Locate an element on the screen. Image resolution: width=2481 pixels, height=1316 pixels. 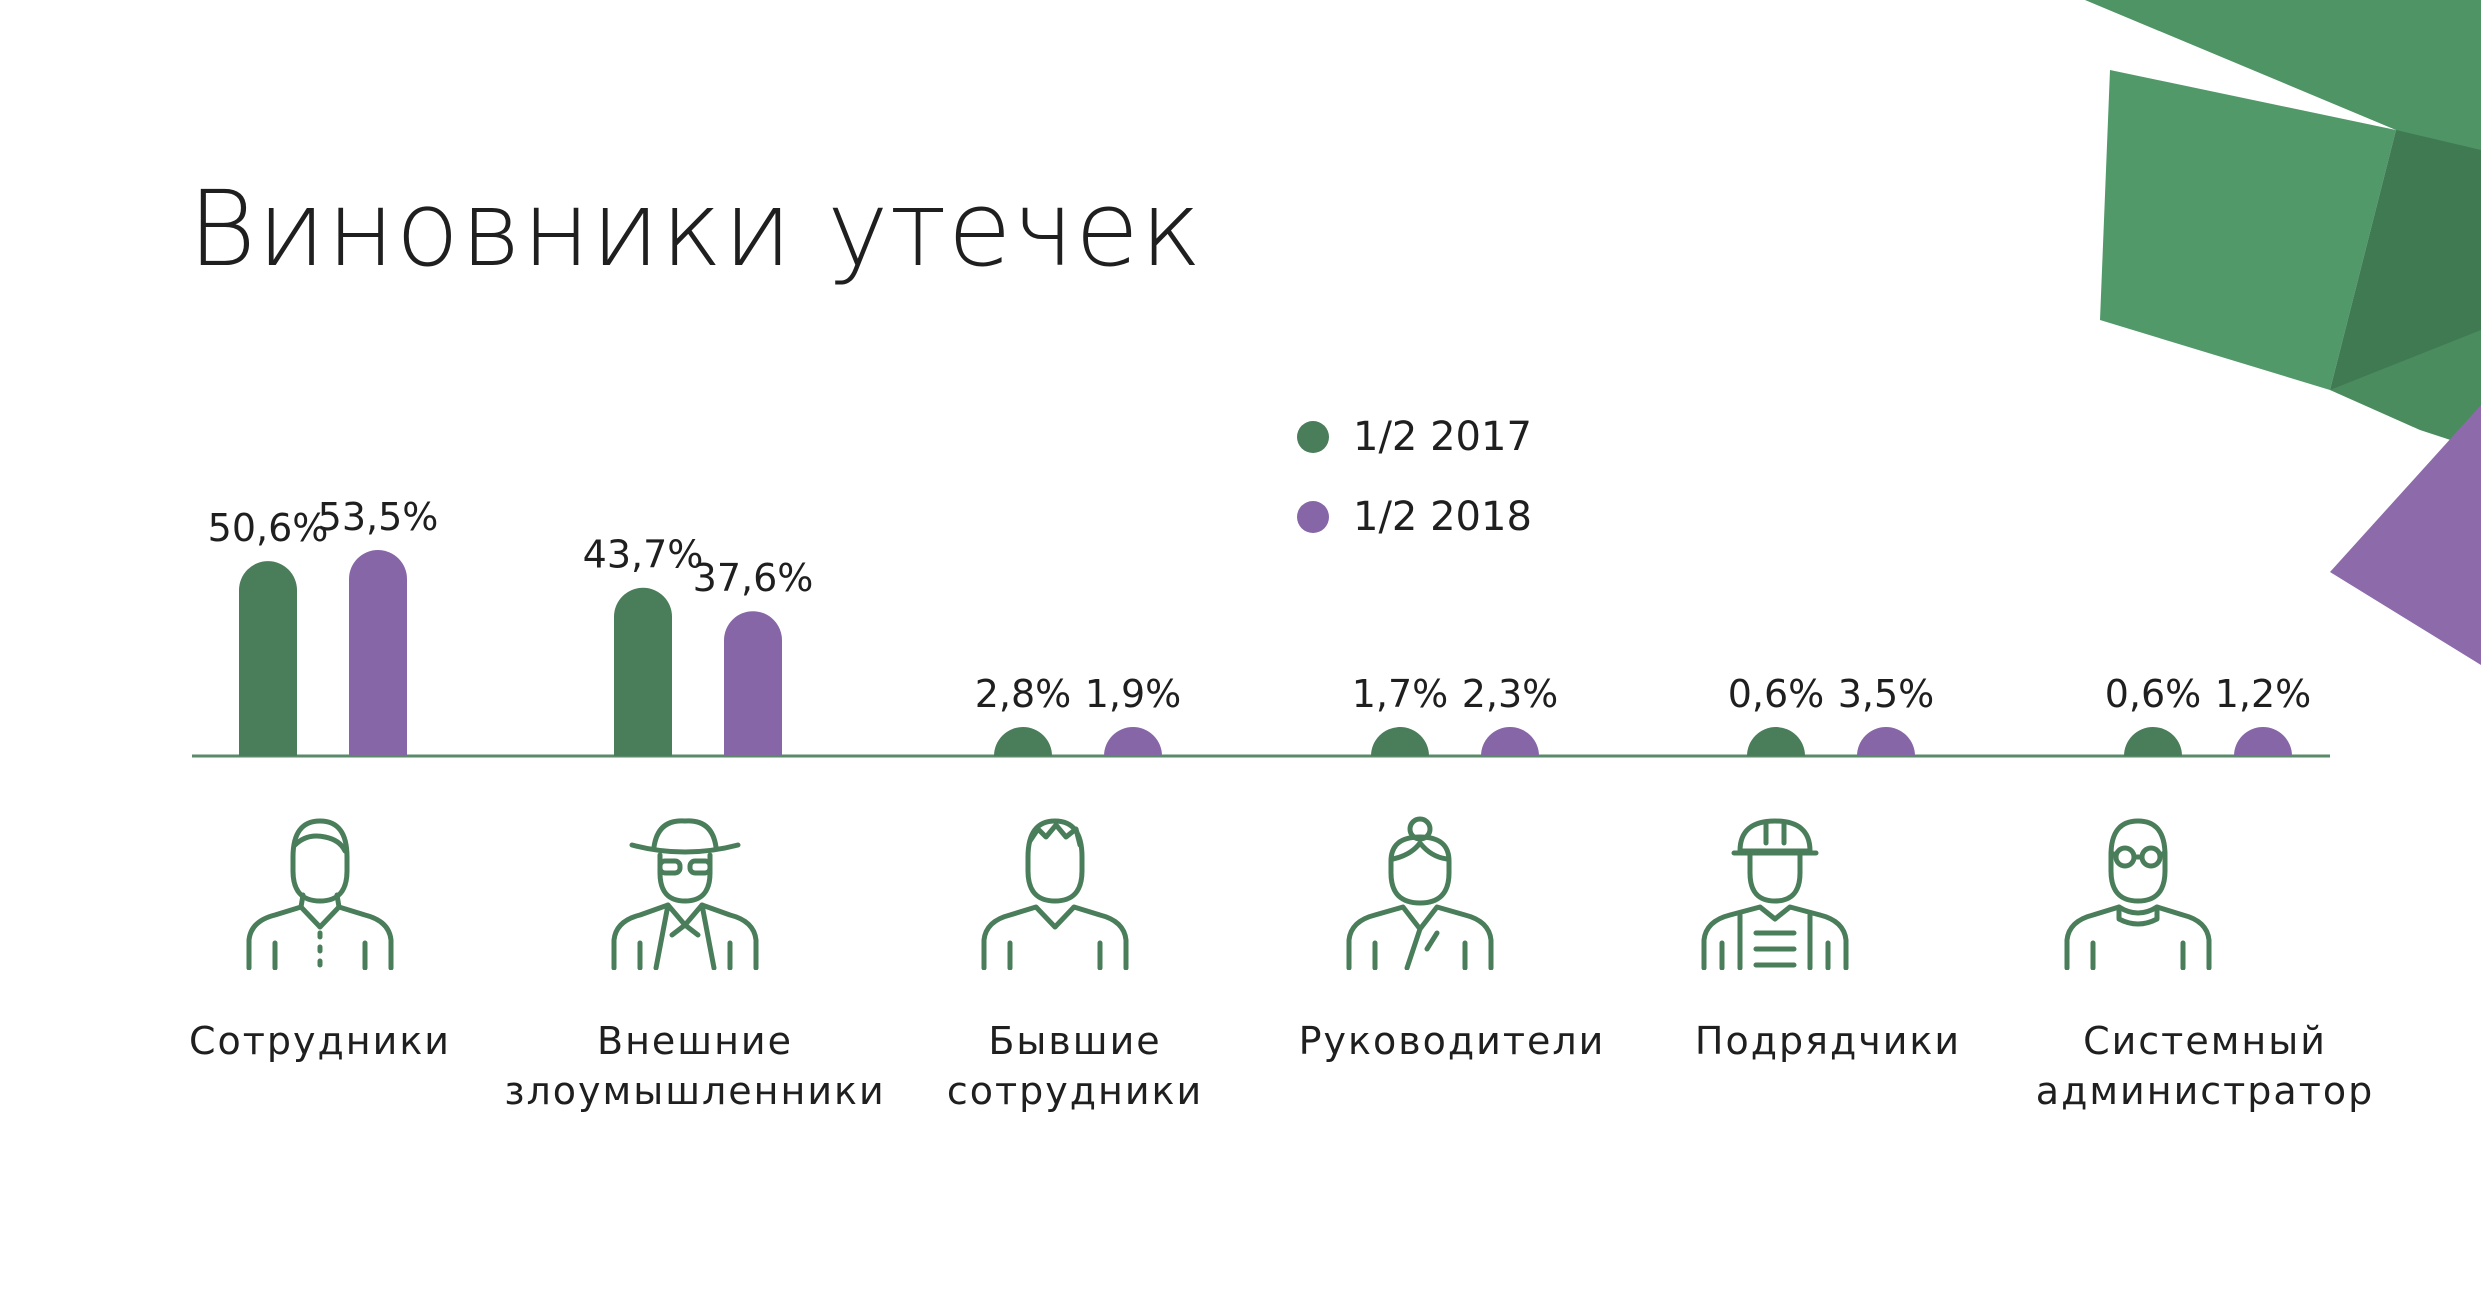
data-label-2017-1: 43,7% is located at coordinates (643, 555).